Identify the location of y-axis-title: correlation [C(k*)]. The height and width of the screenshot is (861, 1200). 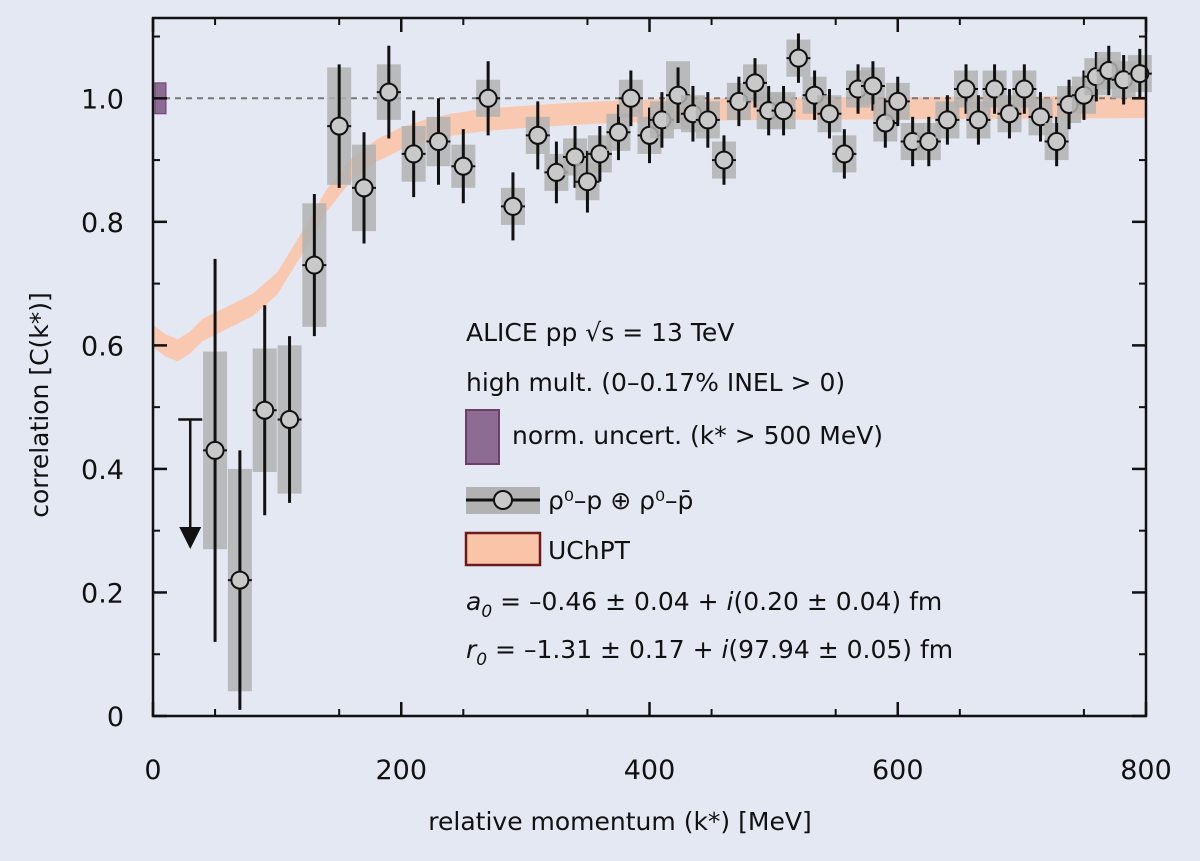
(39, 405).